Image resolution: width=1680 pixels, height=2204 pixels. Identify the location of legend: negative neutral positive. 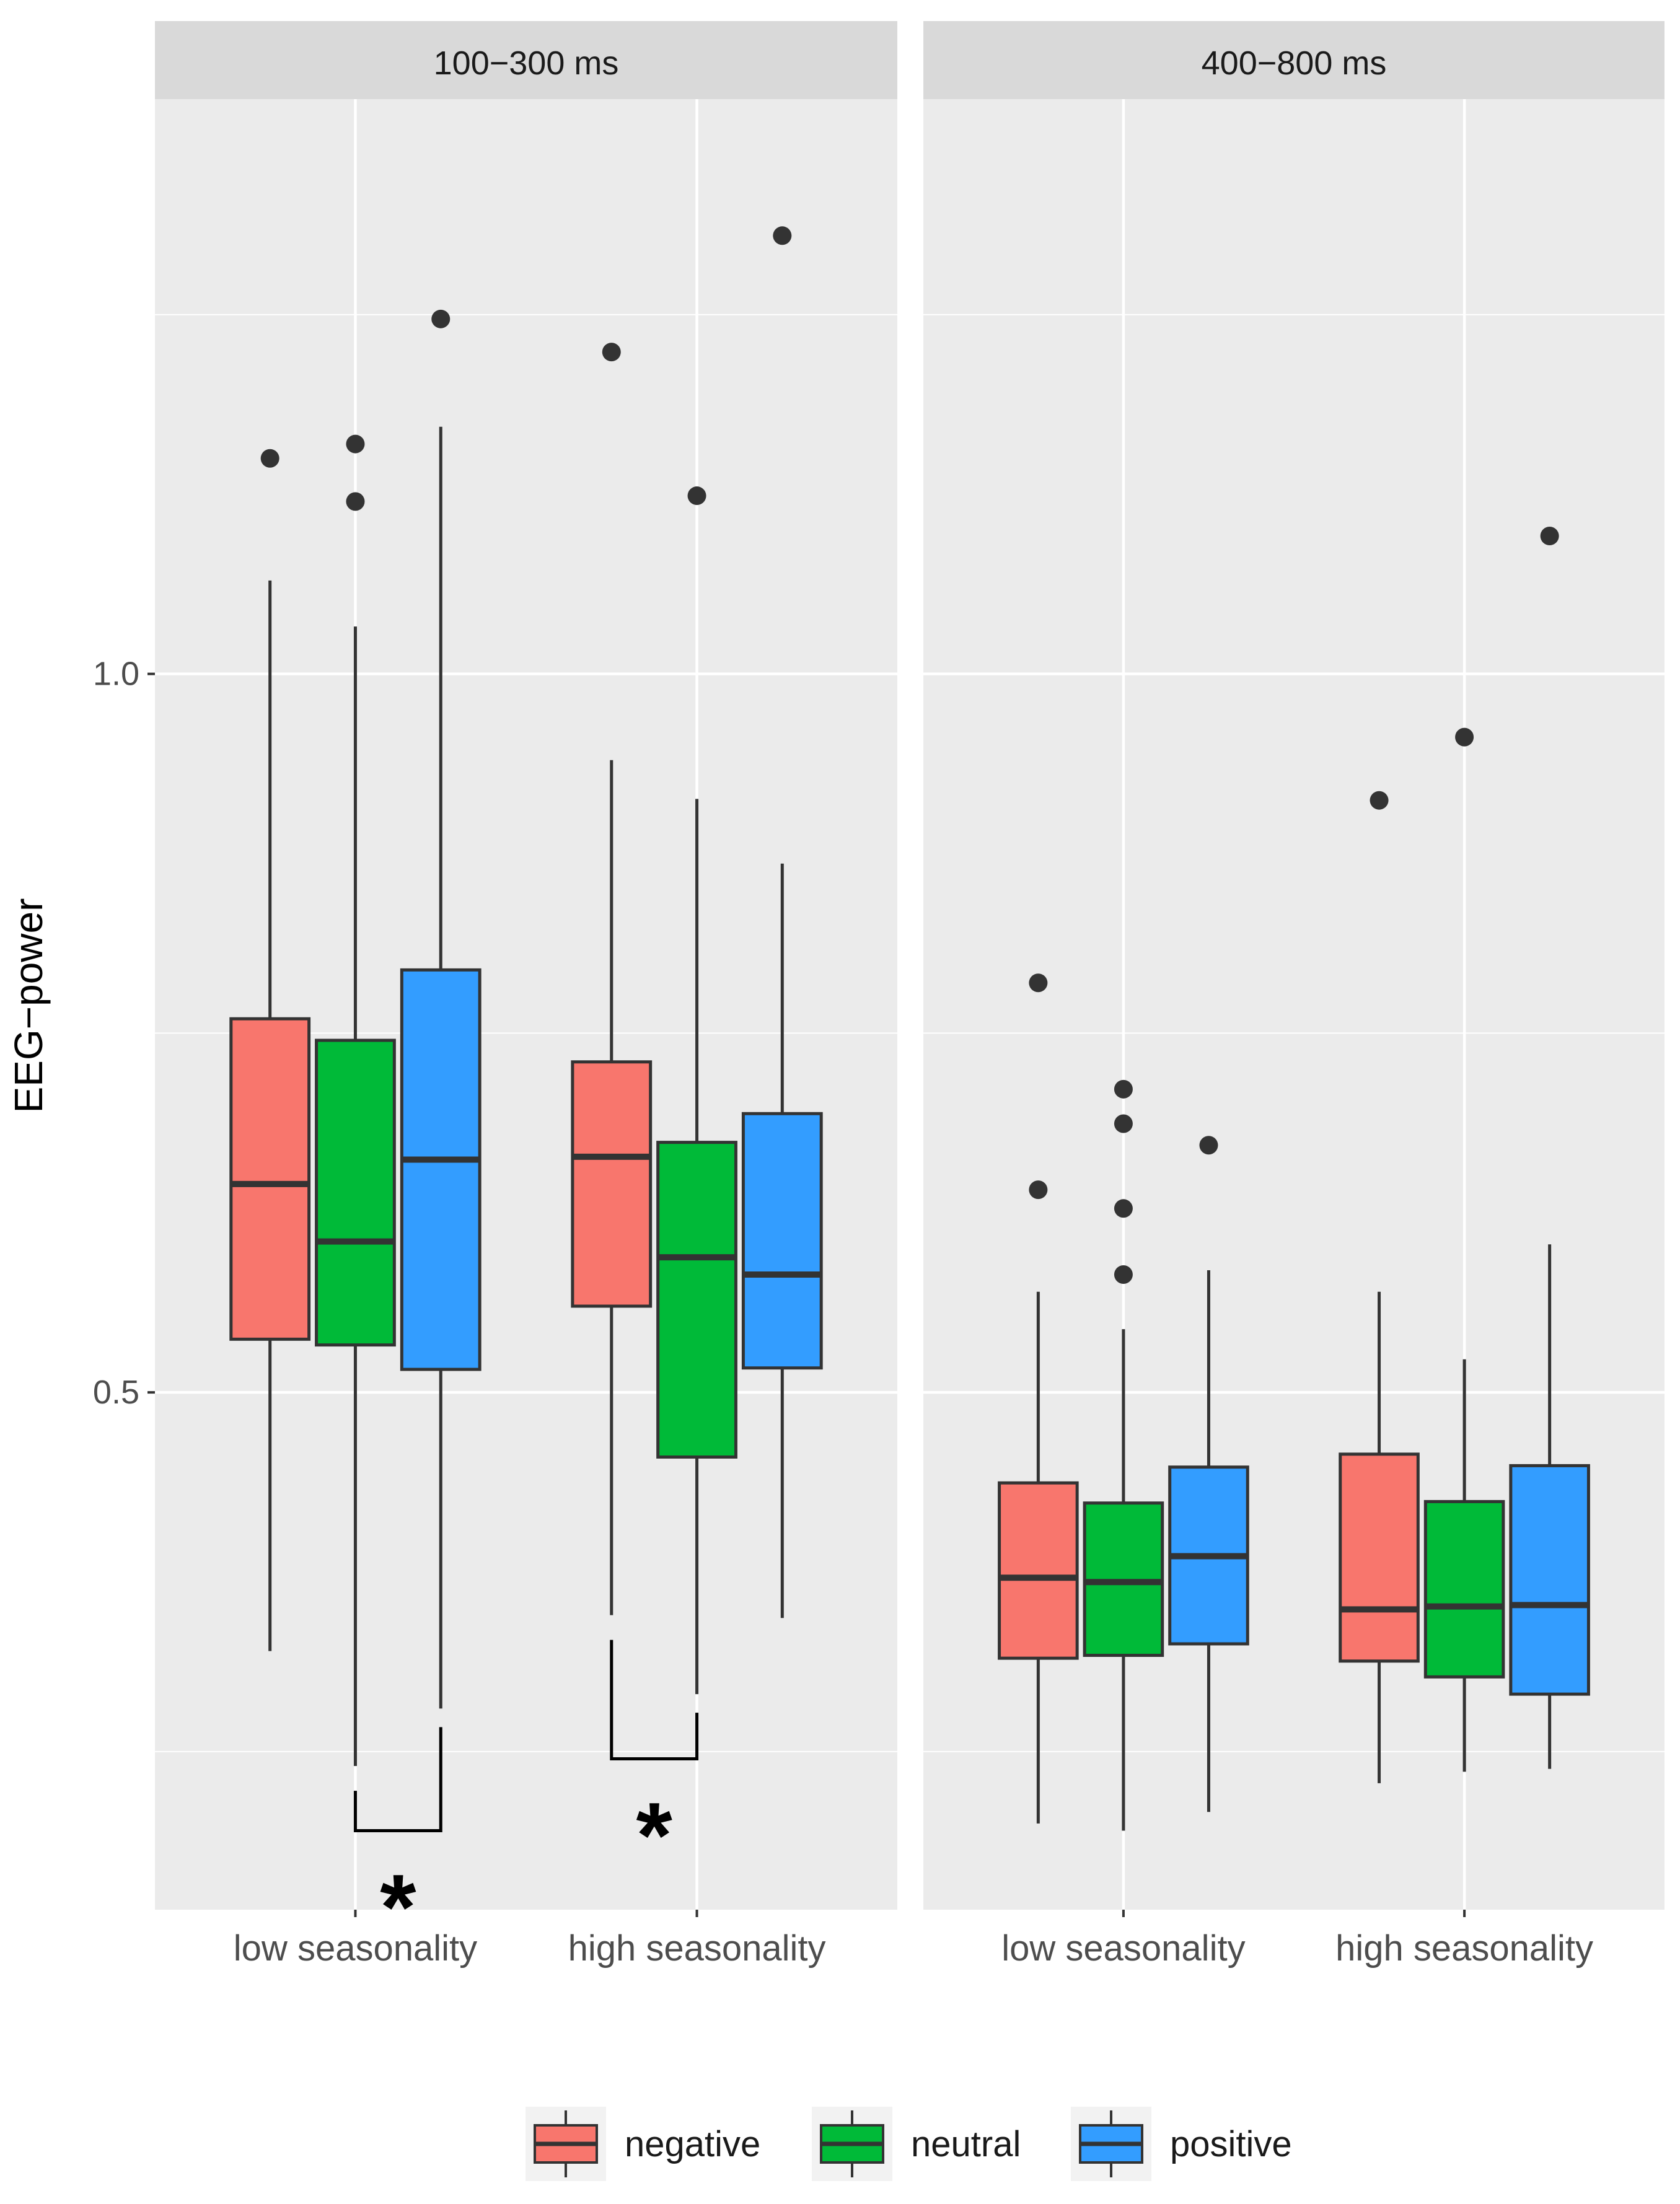
(909, 2144).